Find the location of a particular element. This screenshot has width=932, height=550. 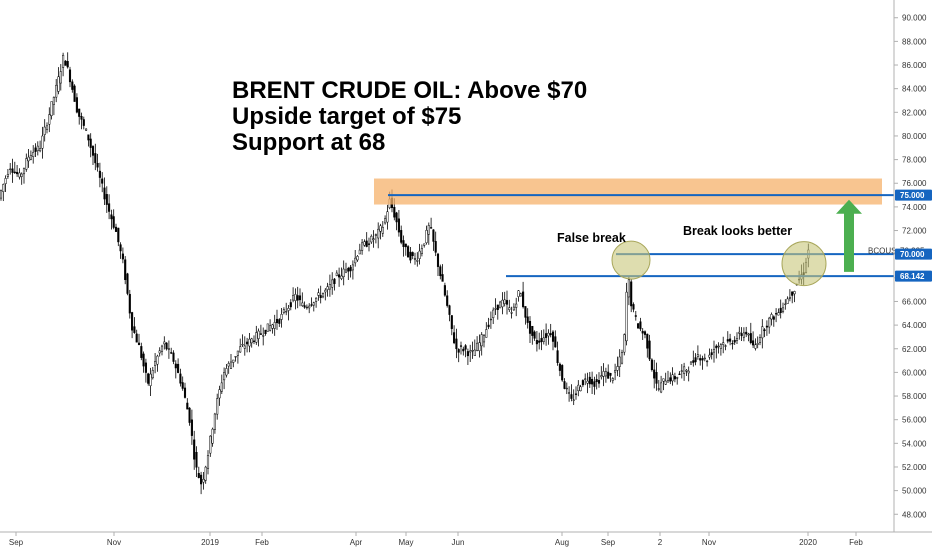

x-tick-label: Aug is located at coordinates (562, 542).